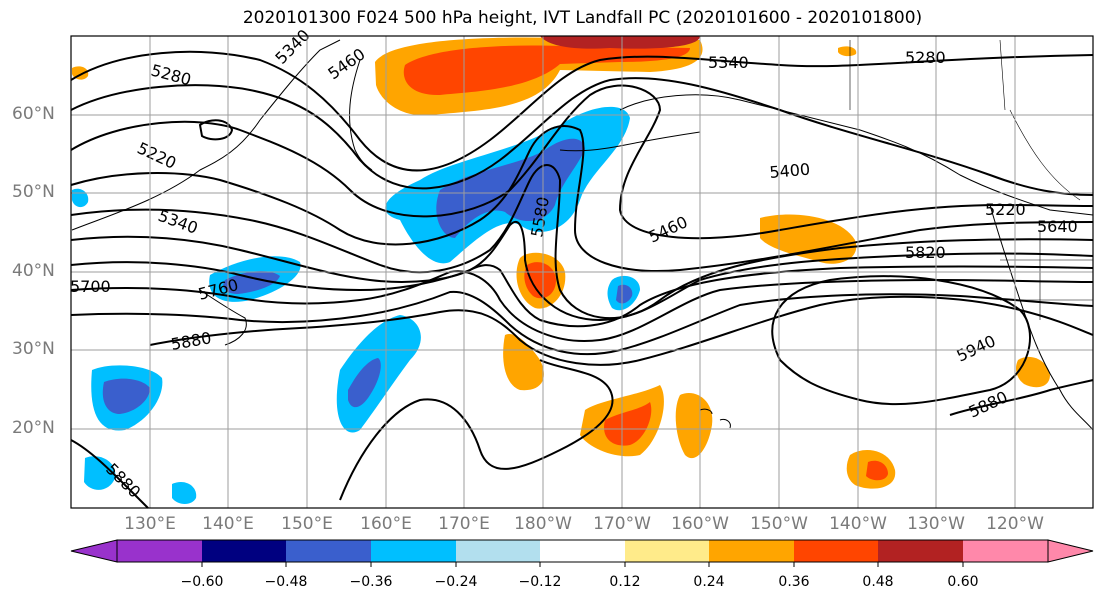  Describe the element at coordinates (223, 317) in the screenshot. I see `coast-japan` at that location.